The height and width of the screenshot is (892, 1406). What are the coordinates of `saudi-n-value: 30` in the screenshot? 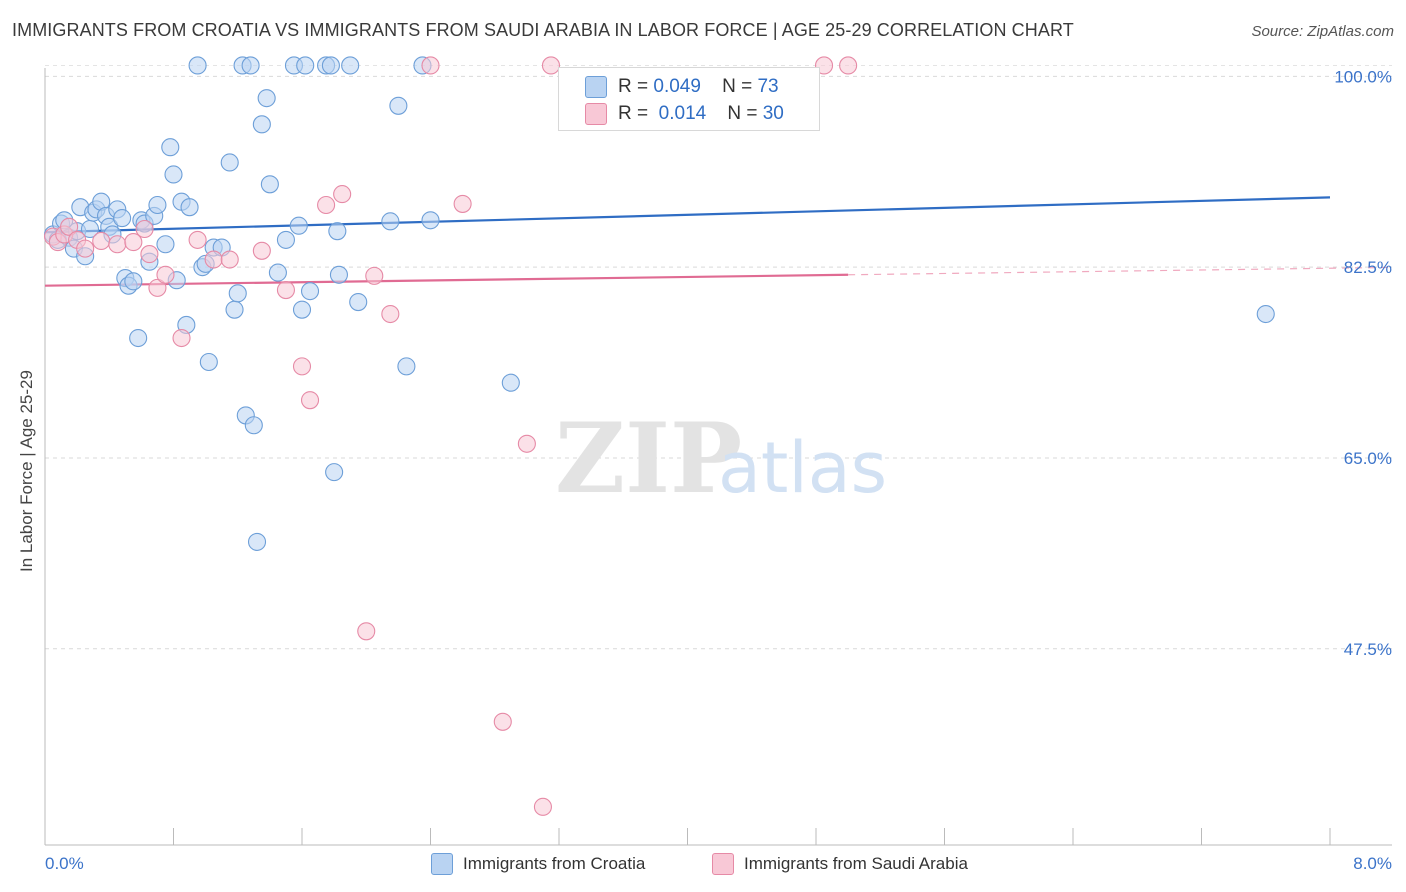 It's located at (773, 113).